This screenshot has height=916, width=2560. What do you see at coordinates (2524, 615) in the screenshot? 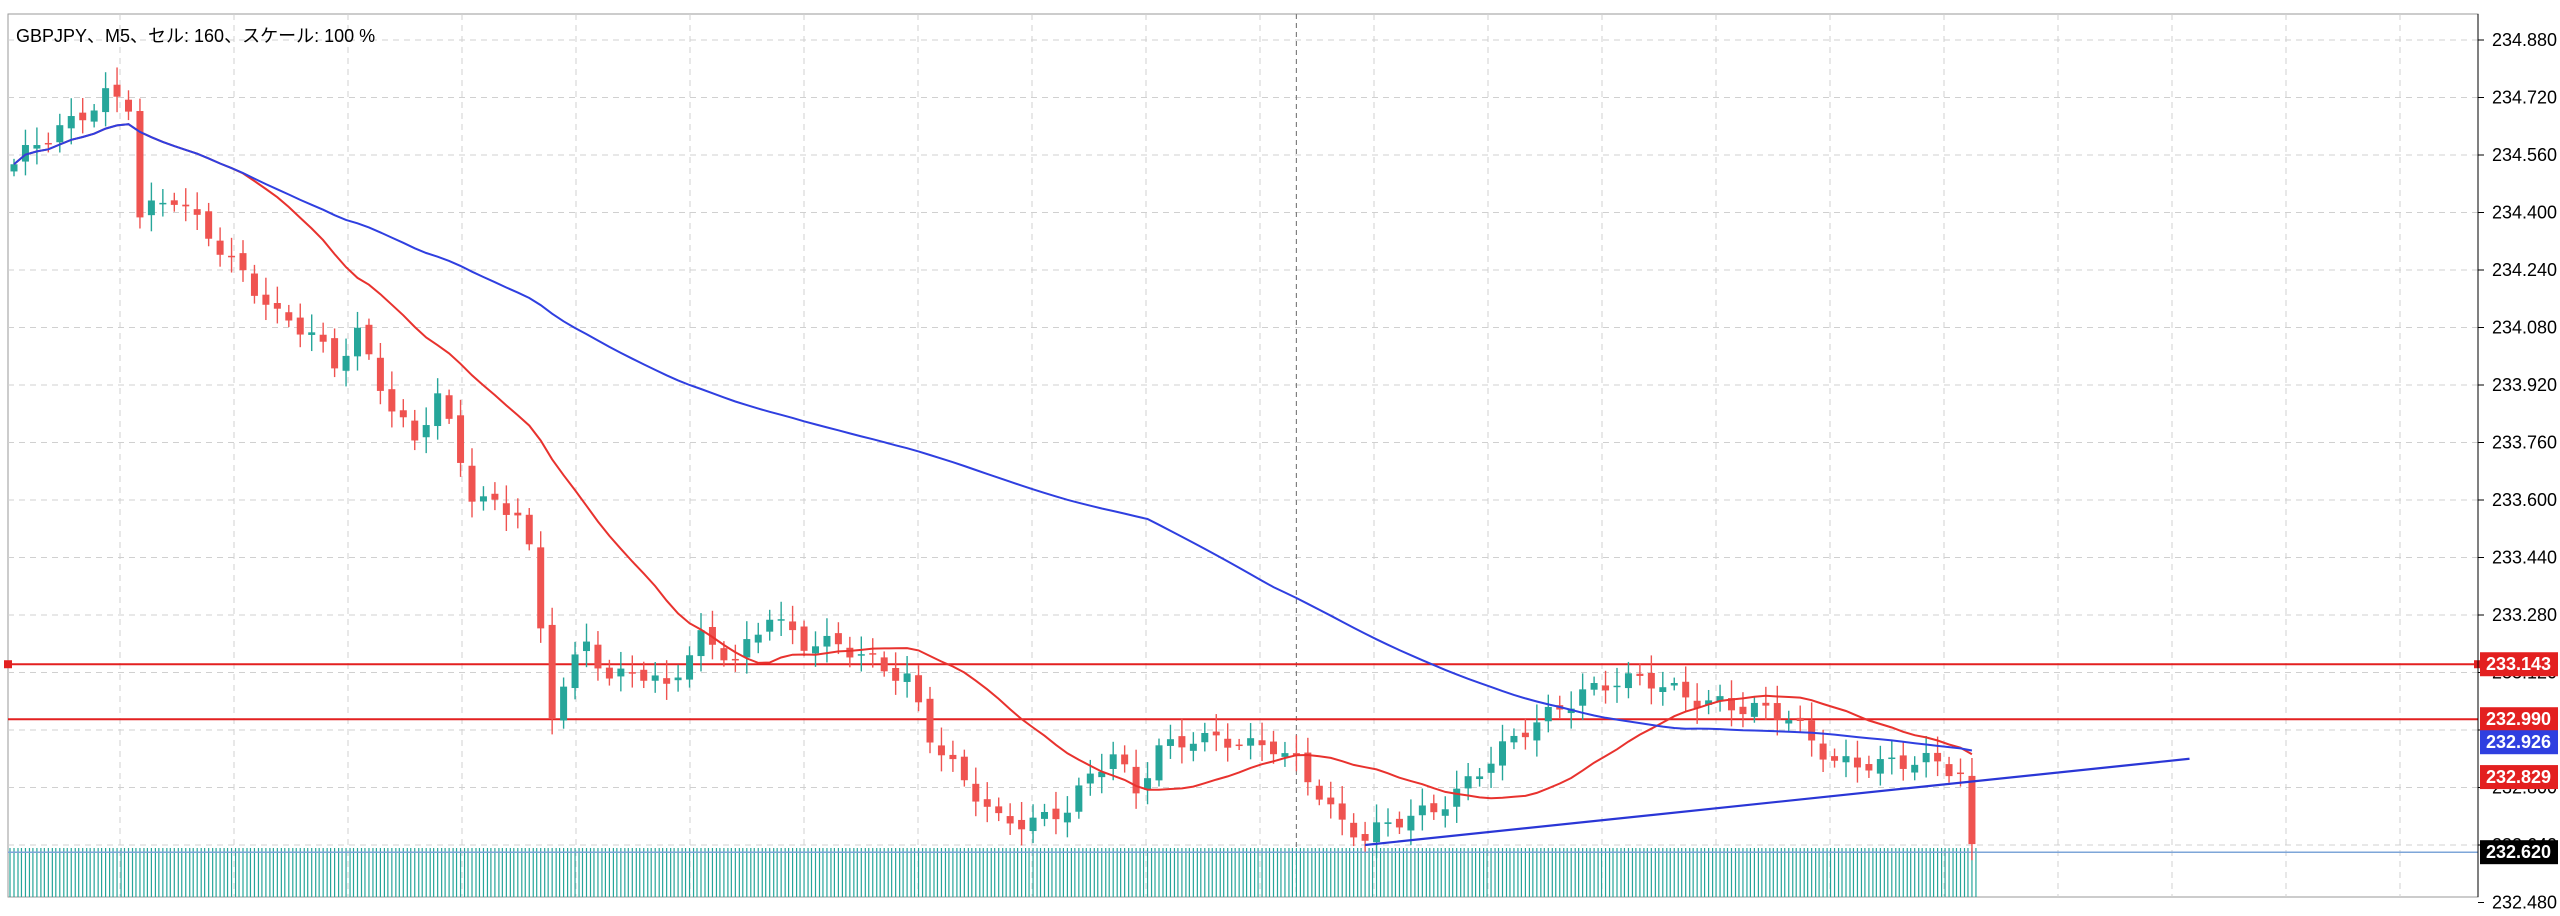
I see `y-tick-label: 233.280` at bounding box center [2524, 615].